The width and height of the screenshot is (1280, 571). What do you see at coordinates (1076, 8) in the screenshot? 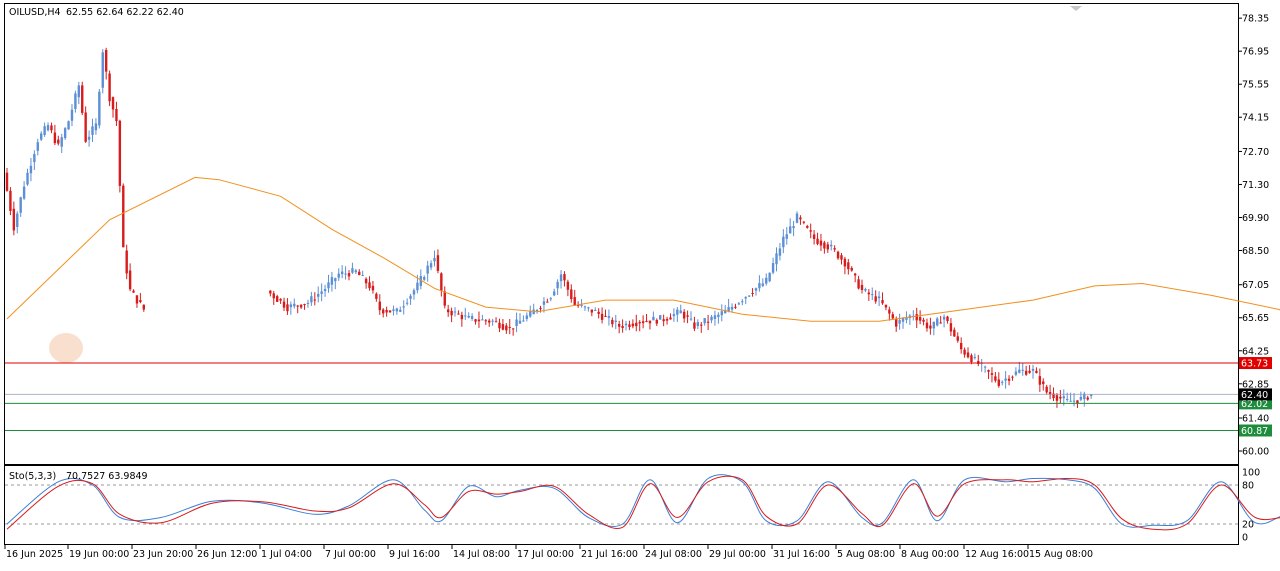
I see `chart-shift-marker-icon` at bounding box center [1076, 8].